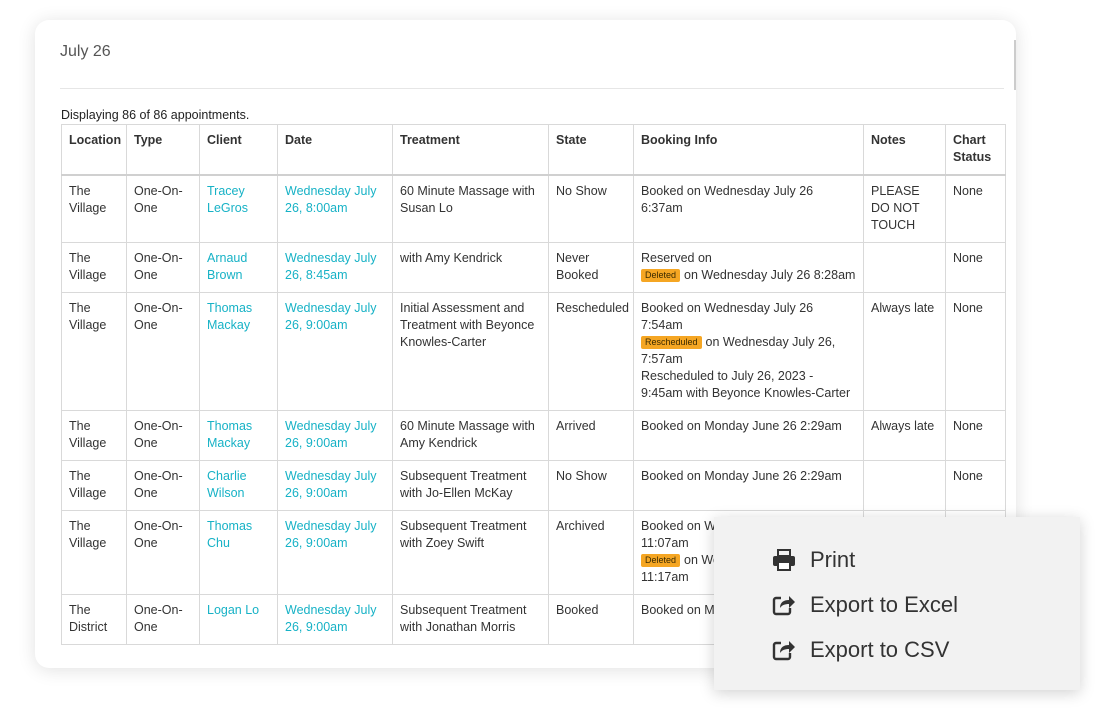 This screenshot has height=722, width=1100. I want to click on client: Arnaud Brown, so click(227, 266).